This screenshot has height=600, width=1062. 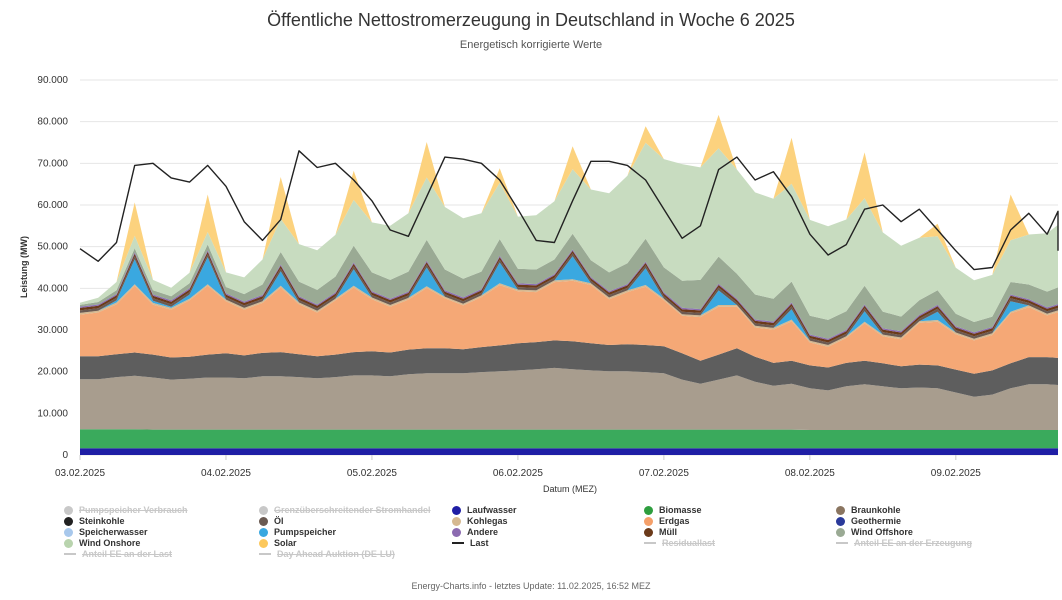 What do you see at coordinates (65, 455) in the screenshot?
I see `y-tick-label: 0` at bounding box center [65, 455].